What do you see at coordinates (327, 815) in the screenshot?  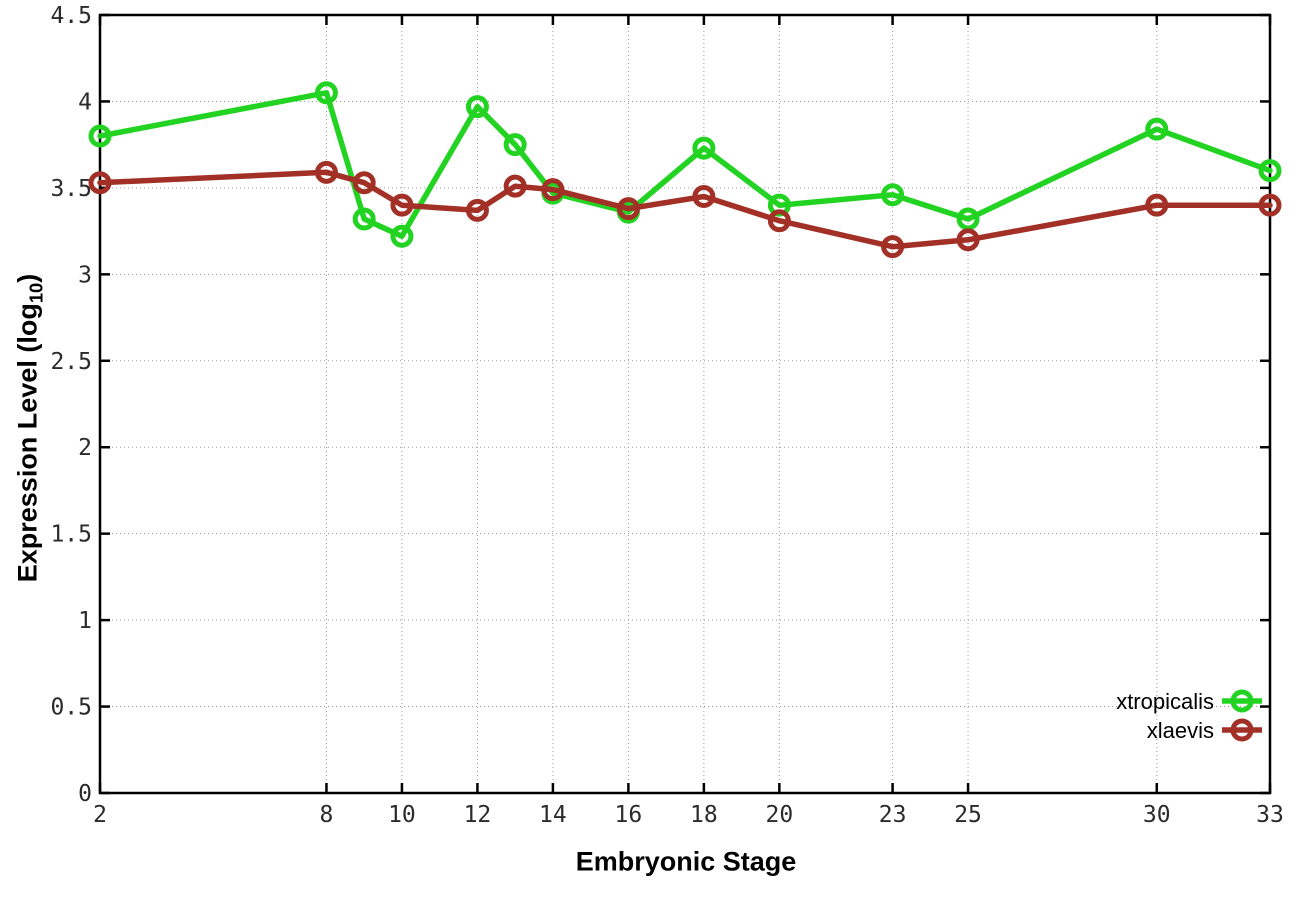 I see `x-tick-label-8: 8` at bounding box center [327, 815].